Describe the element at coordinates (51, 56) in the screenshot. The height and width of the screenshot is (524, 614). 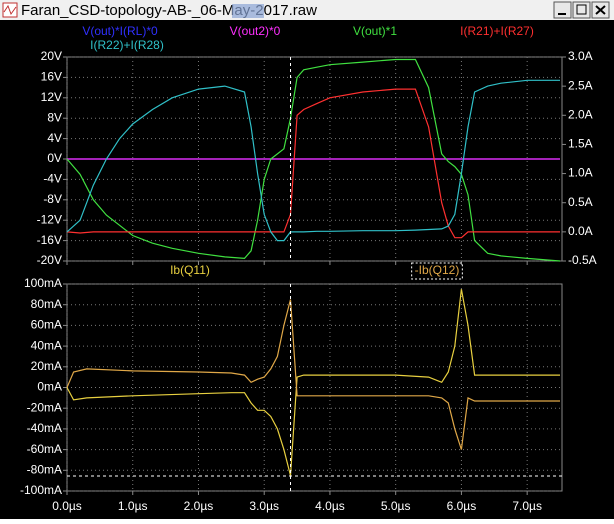
I see `y-tick-label: 20V` at that location.